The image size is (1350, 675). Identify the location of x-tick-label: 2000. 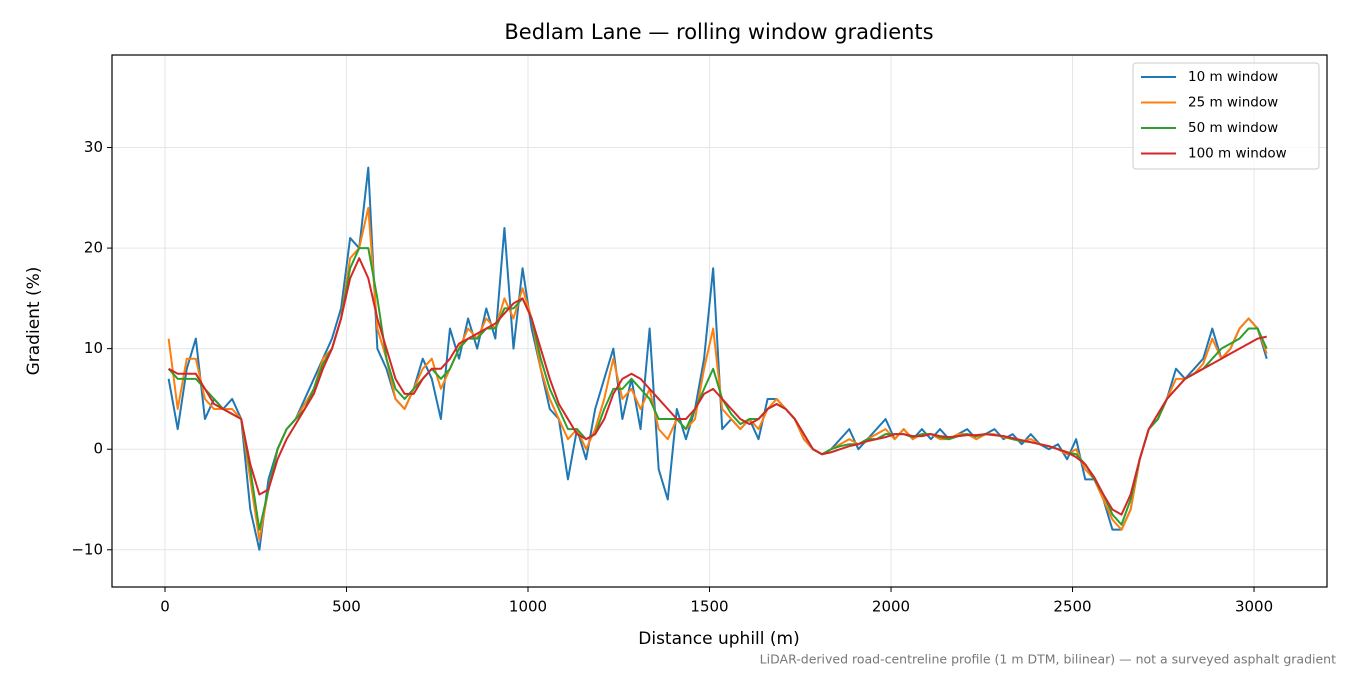
(891, 607).